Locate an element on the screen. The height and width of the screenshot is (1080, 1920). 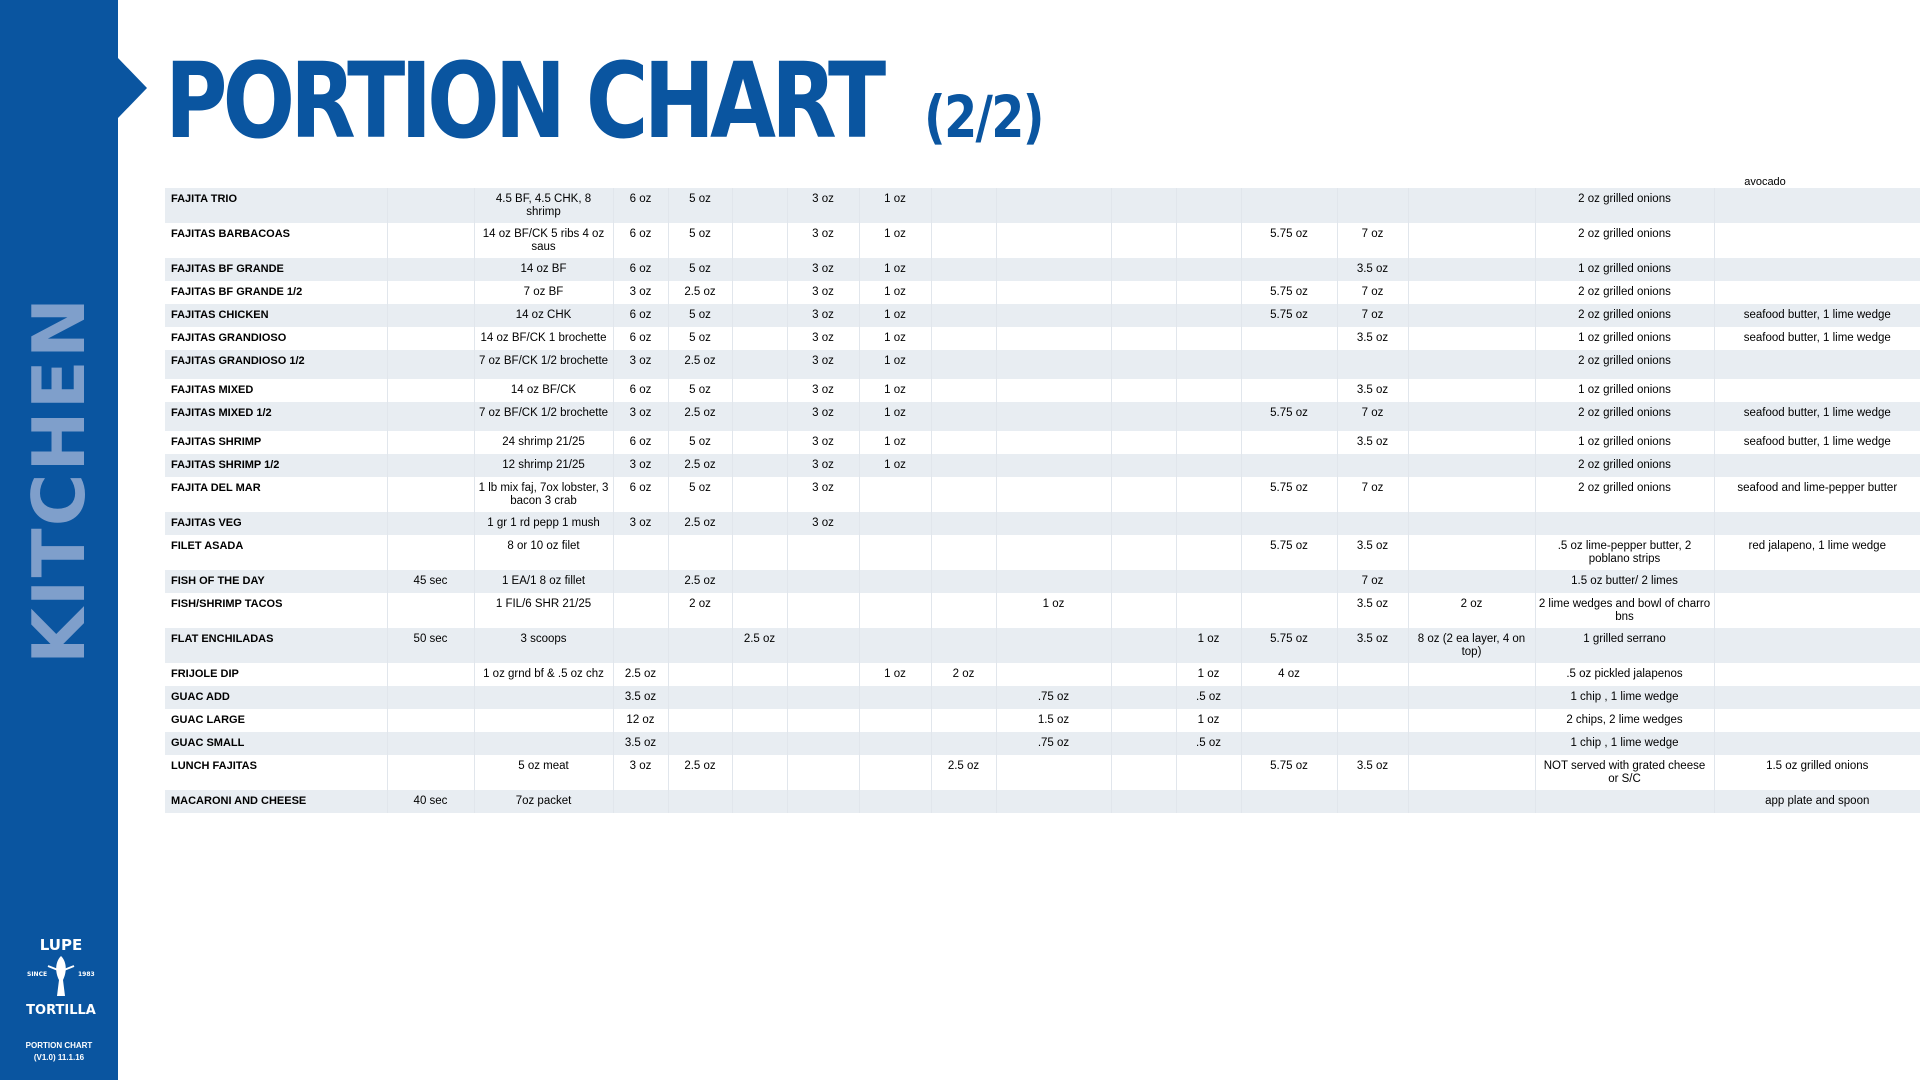
table-cell: .75 oz is located at coordinates (1053, 697).